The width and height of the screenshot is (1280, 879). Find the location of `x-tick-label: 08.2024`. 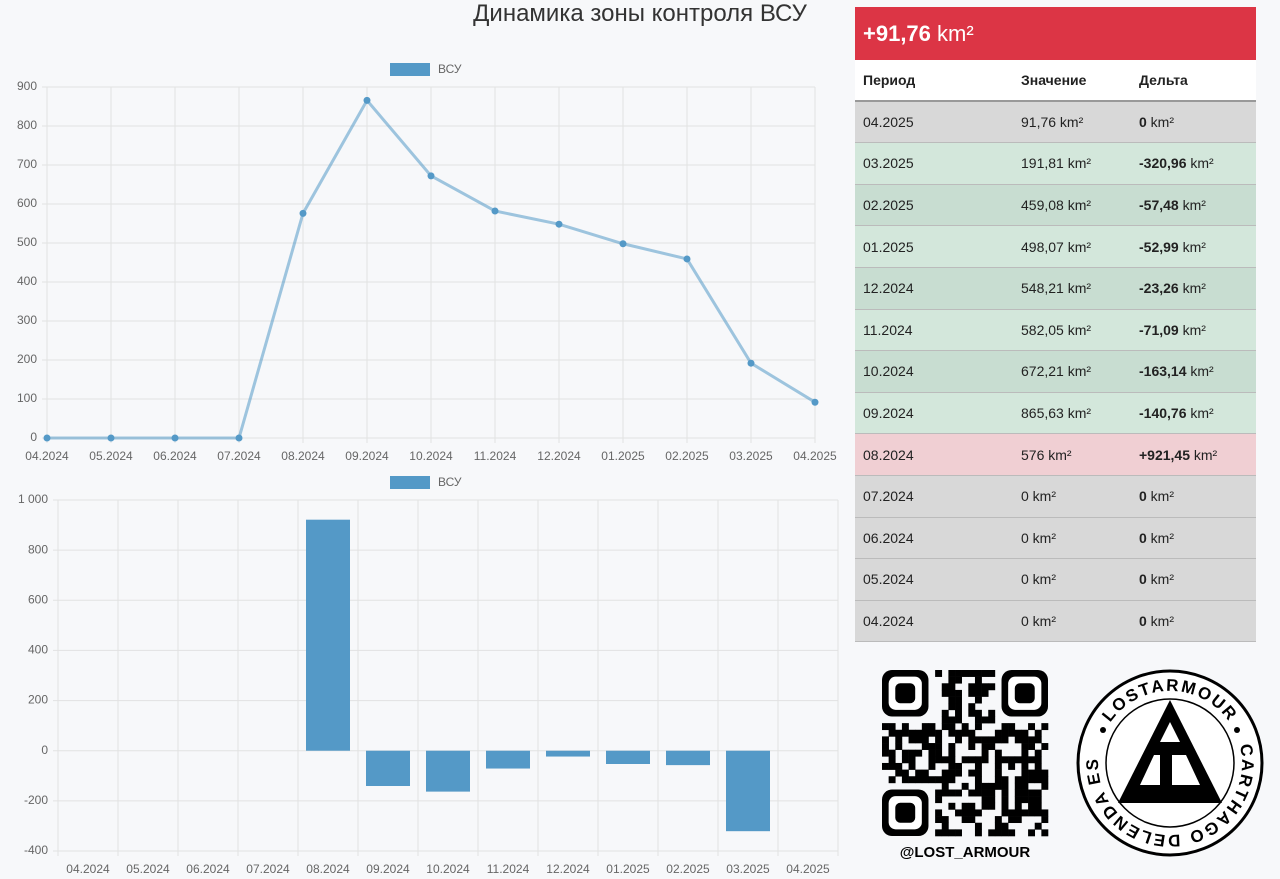

x-tick-label: 08.2024 is located at coordinates (328, 869).